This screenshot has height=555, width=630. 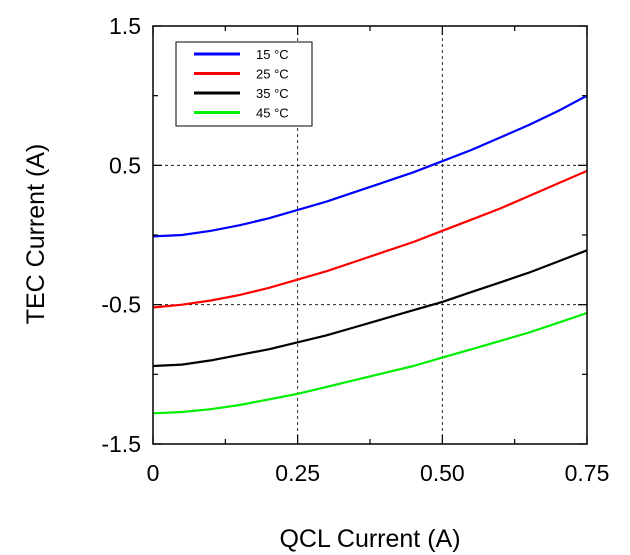 I want to click on x-tick-label: 0, so click(x=153, y=473).